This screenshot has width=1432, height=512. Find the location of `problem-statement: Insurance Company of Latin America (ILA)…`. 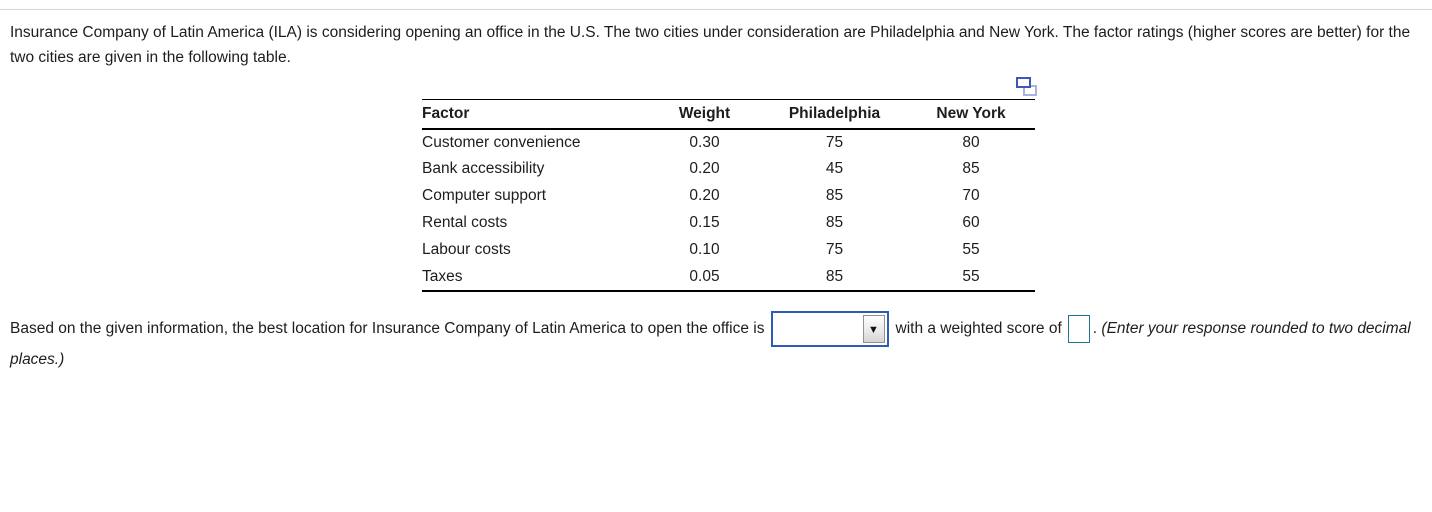

problem-statement: Insurance Company of Latin America (ILA)… is located at coordinates (710, 45).